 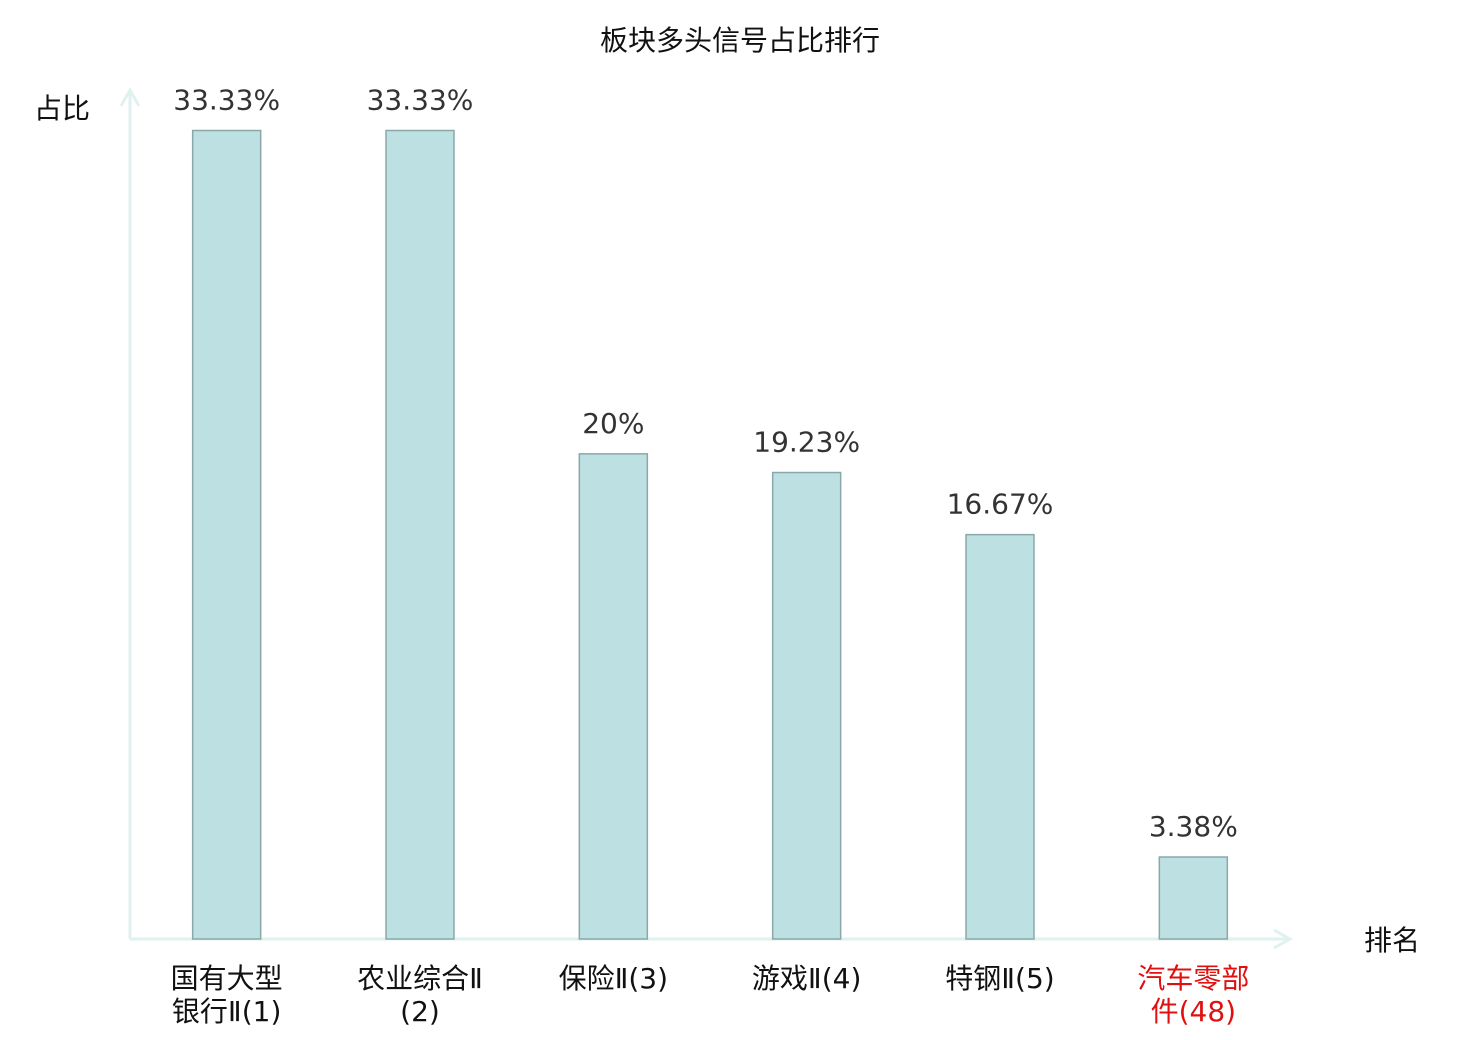 What do you see at coordinates (62, 108) in the screenshot?
I see `y-axis-label: 占比` at bounding box center [62, 108].